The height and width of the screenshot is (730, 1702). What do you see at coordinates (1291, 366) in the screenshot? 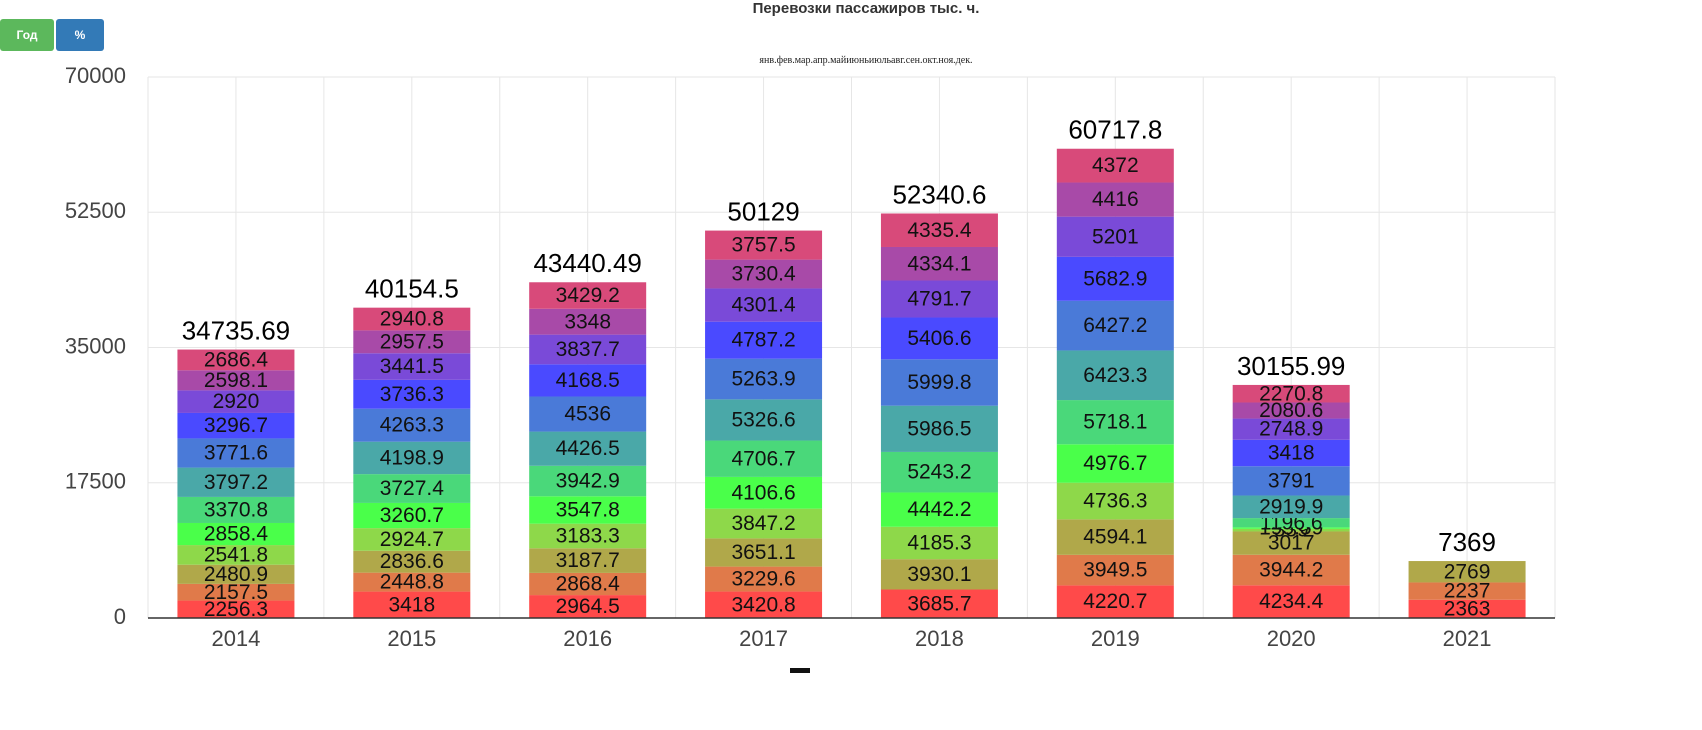
I see `total-label: 30155.99` at bounding box center [1291, 366].